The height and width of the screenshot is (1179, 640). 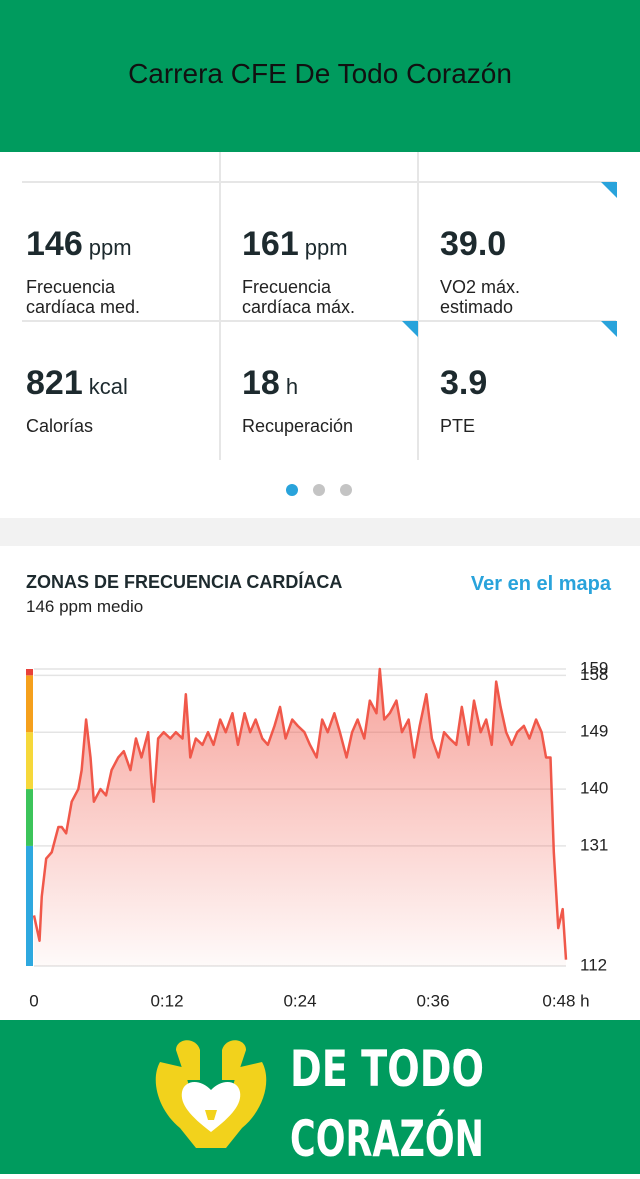 I want to click on y-tick-label: 158, so click(x=594, y=674).